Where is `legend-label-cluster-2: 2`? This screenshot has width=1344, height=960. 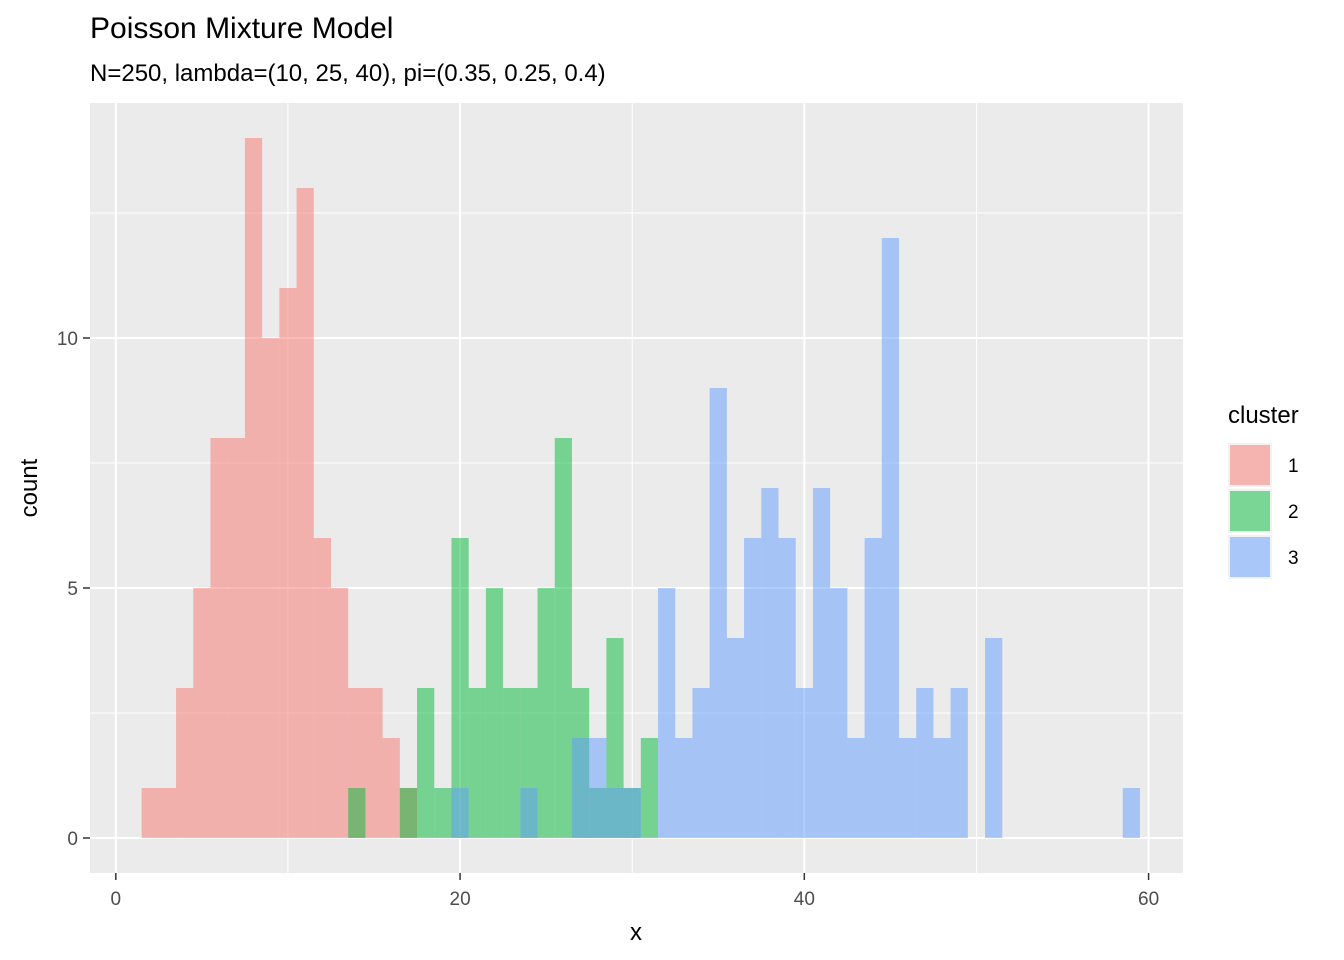 legend-label-cluster-2: 2 is located at coordinates (1293, 512).